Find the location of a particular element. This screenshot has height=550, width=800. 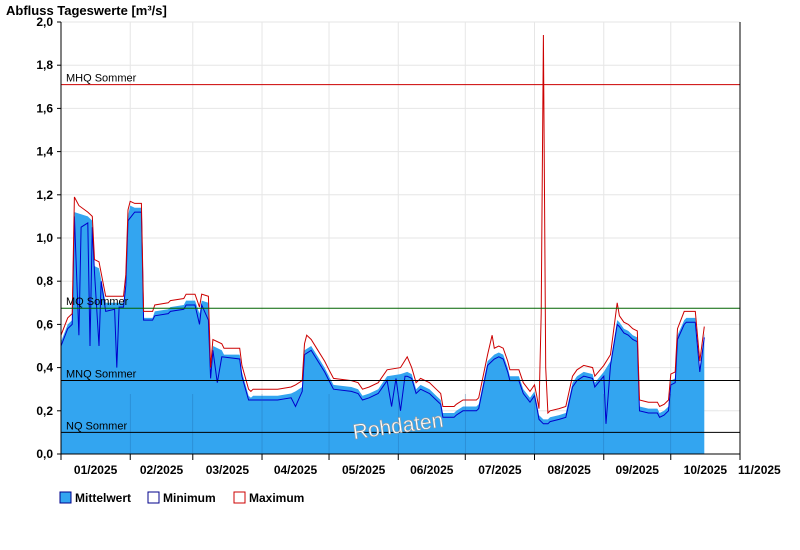

y-tick-label: 1,6 is located at coordinates (44, 108).